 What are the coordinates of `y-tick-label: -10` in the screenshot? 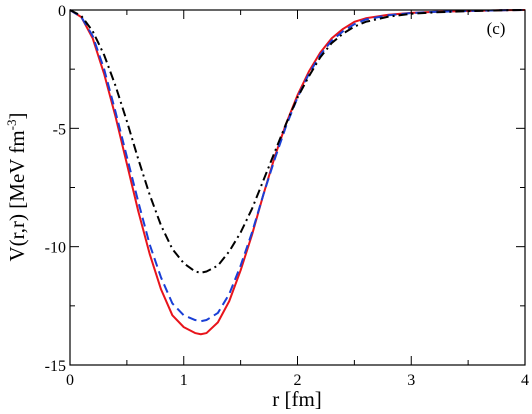 It's located at (55, 248).